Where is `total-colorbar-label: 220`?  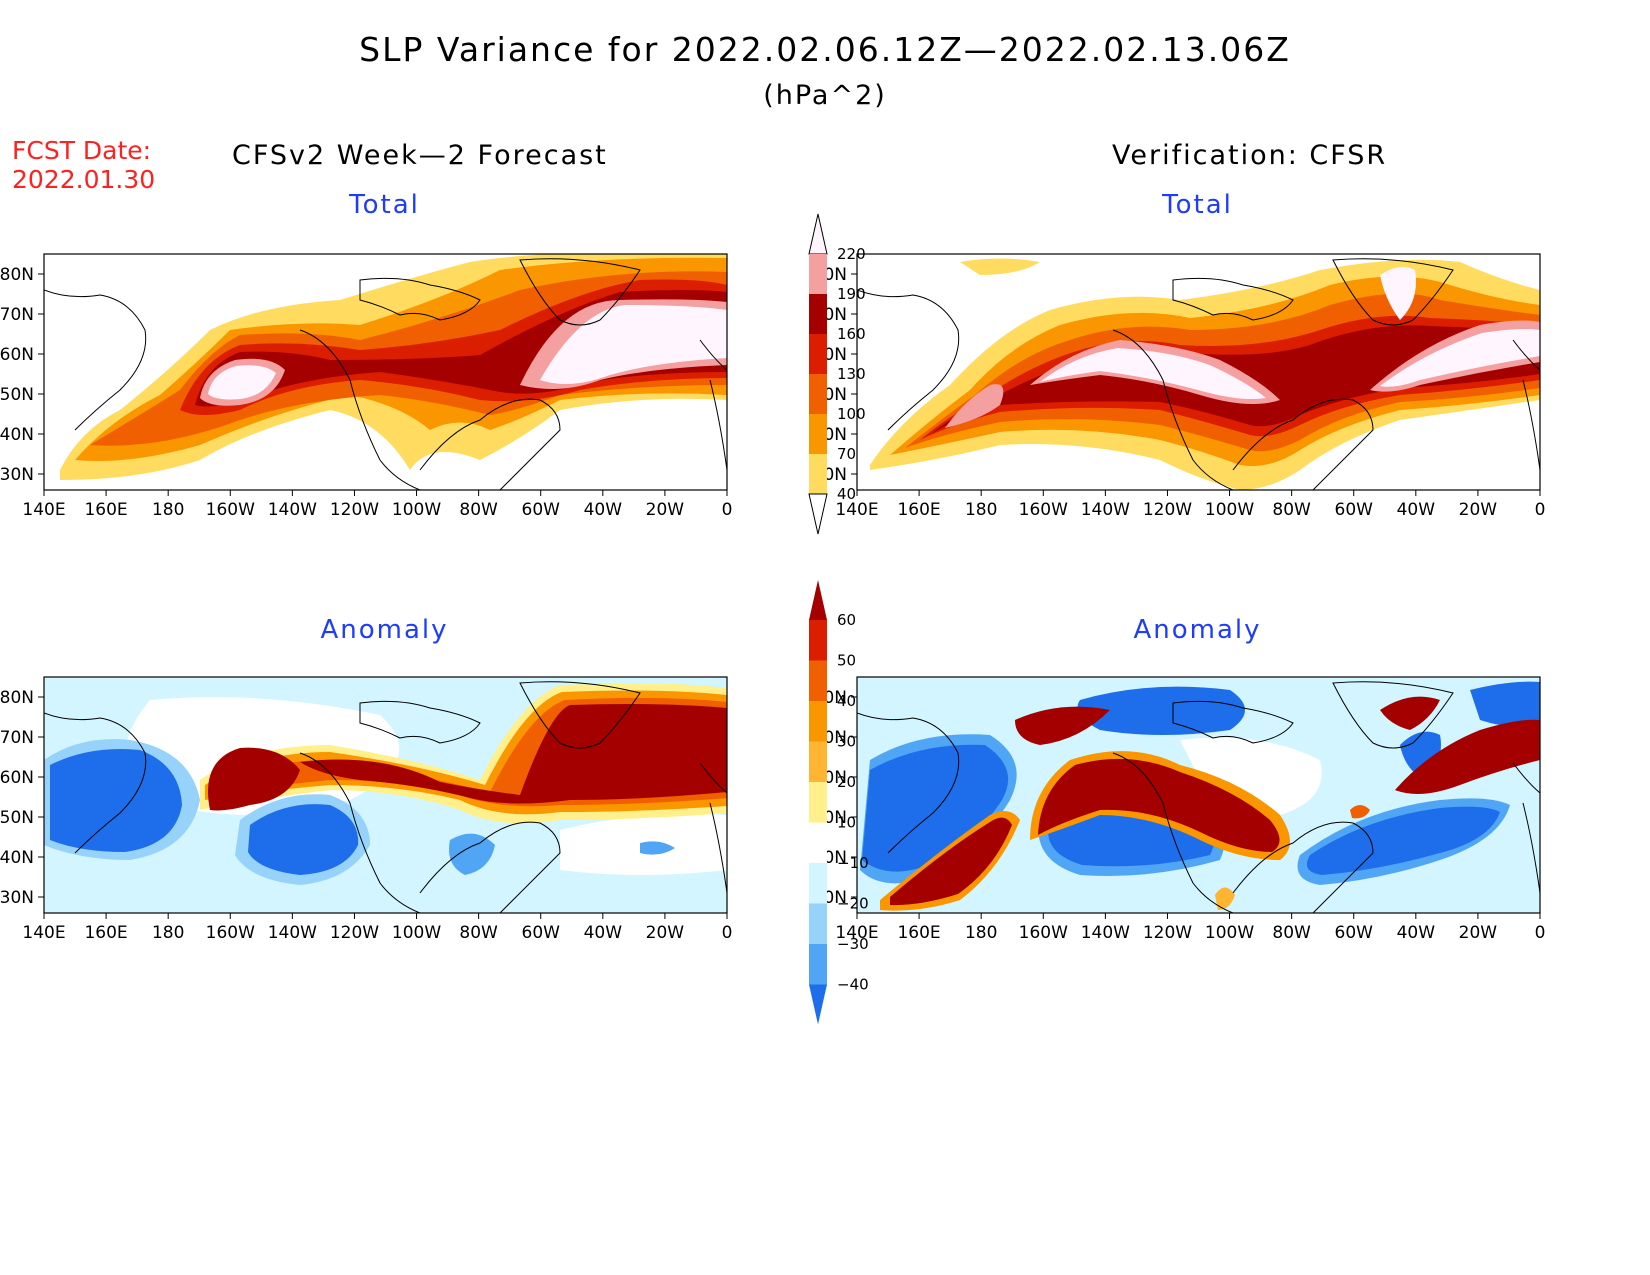 total-colorbar-label: 220 is located at coordinates (851, 254).